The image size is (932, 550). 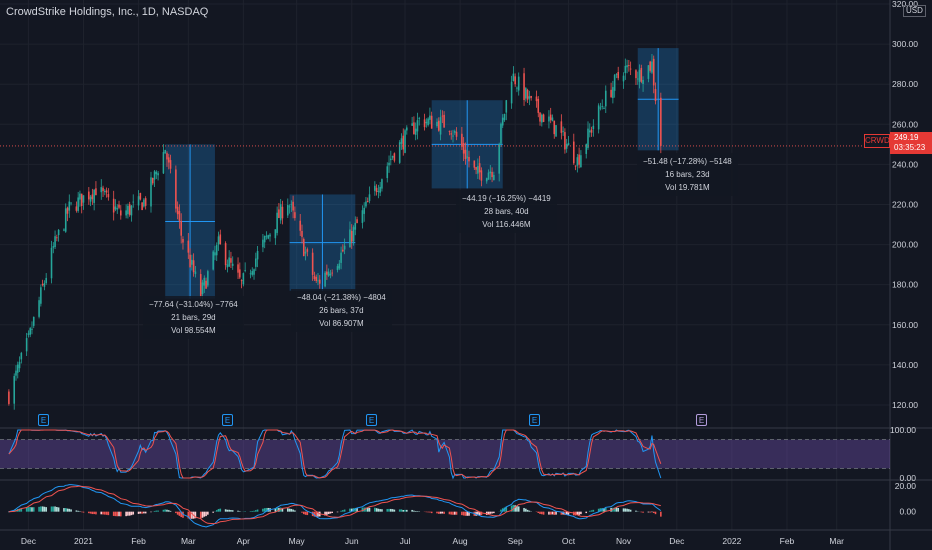 I want to click on currency-button: USD, so click(x=914, y=11).